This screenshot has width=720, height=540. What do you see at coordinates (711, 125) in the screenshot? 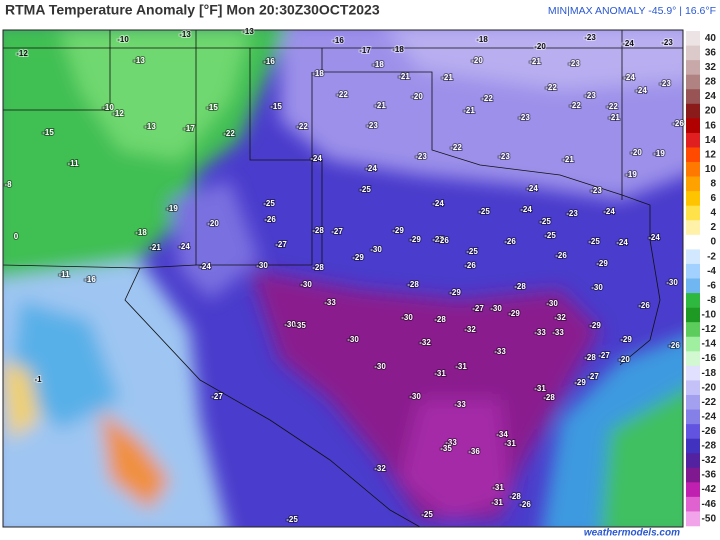
I see `colorbar-label: 16` at bounding box center [711, 125].